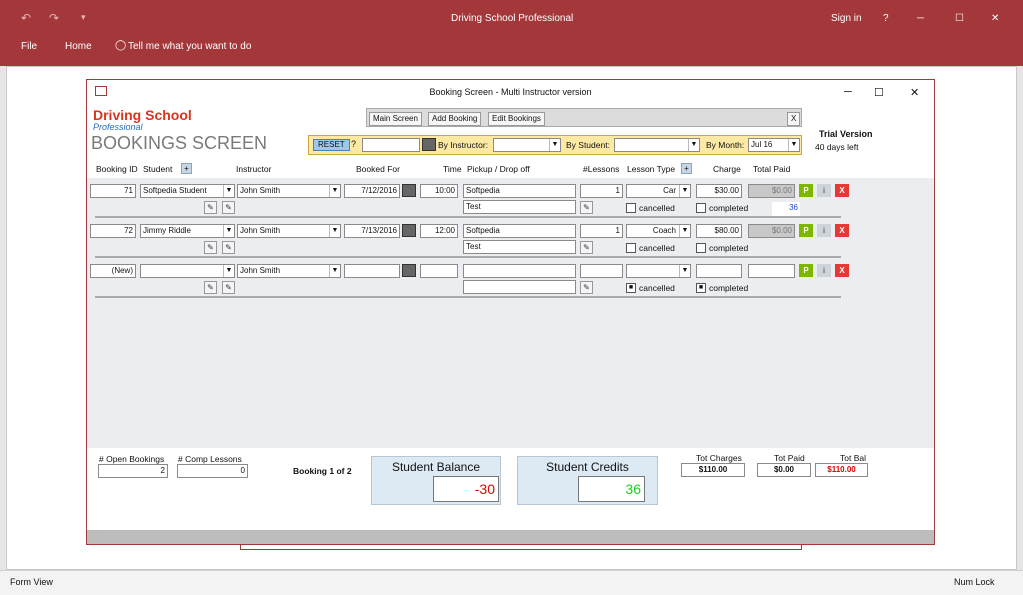 Image resolution: width=1023 pixels, height=595 pixels. I want to click on month-filter-select: Jul 16 ▼, so click(774, 145).